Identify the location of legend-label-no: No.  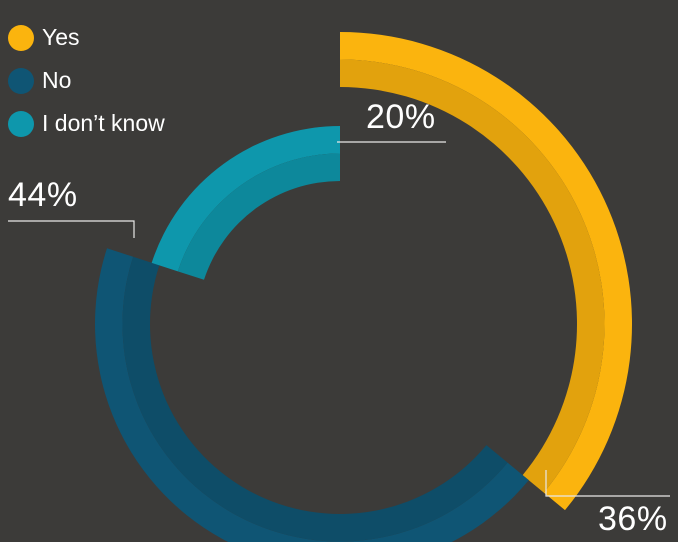
(57, 80).